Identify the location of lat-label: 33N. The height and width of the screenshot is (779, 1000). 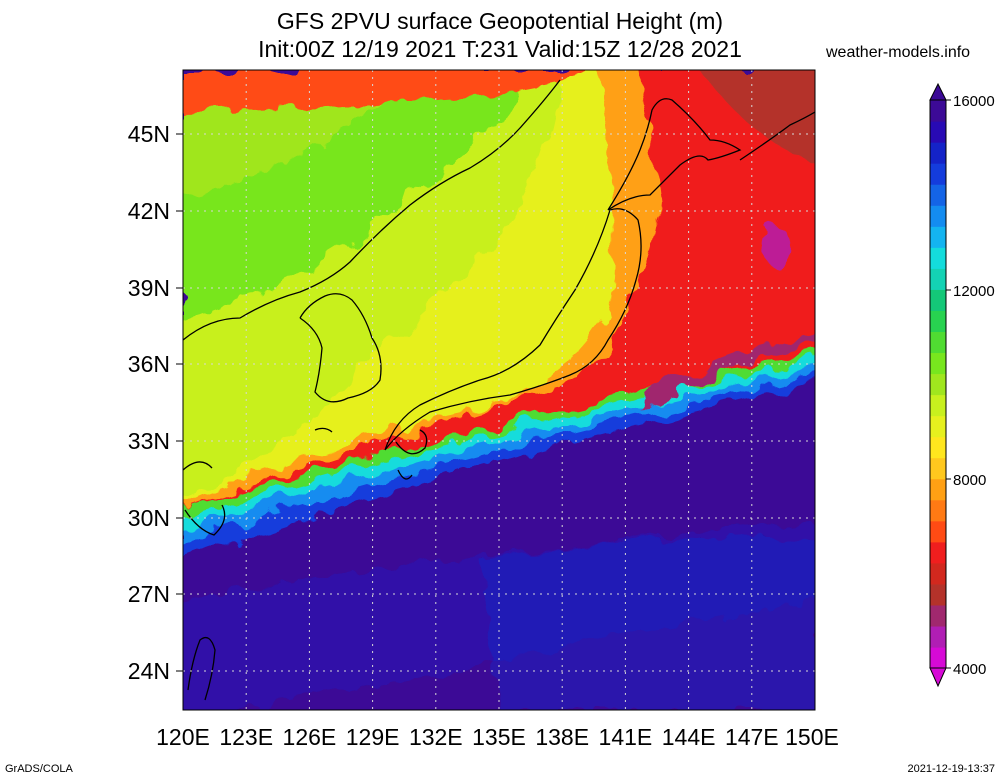
(149, 441).